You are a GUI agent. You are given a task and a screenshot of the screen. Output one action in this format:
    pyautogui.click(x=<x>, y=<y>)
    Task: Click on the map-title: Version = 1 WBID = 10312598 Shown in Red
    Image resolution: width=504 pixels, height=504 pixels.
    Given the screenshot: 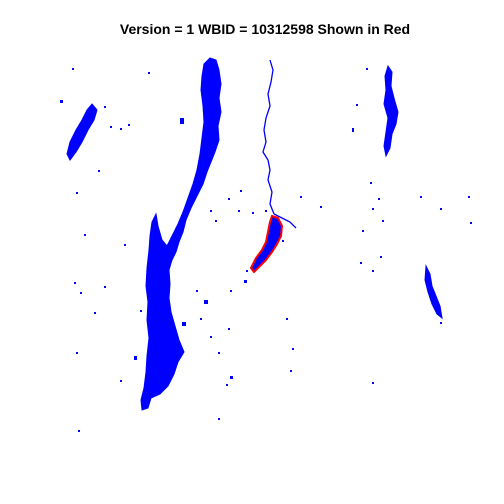 What is the action you would take?
    pyautogui.click(x=265, y=29)
    